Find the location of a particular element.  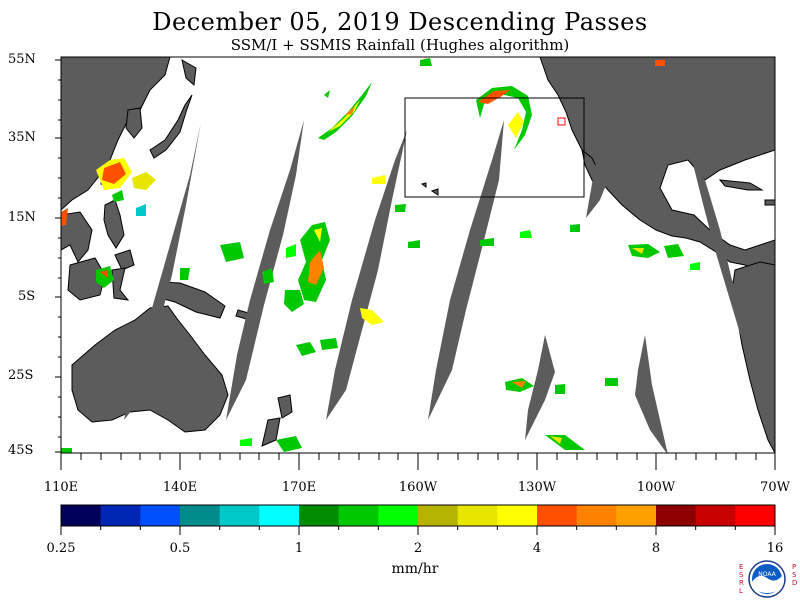

land-japan is located at coordinates (171, 126).